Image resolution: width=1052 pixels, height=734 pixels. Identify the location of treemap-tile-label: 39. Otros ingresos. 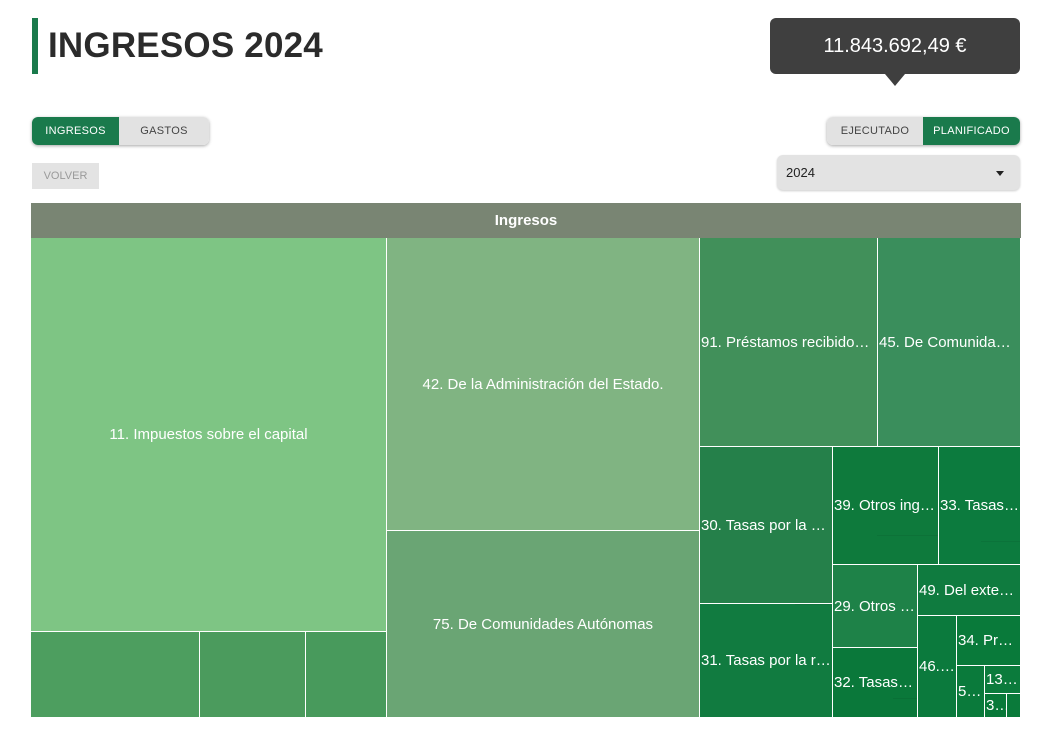
(886, 505).